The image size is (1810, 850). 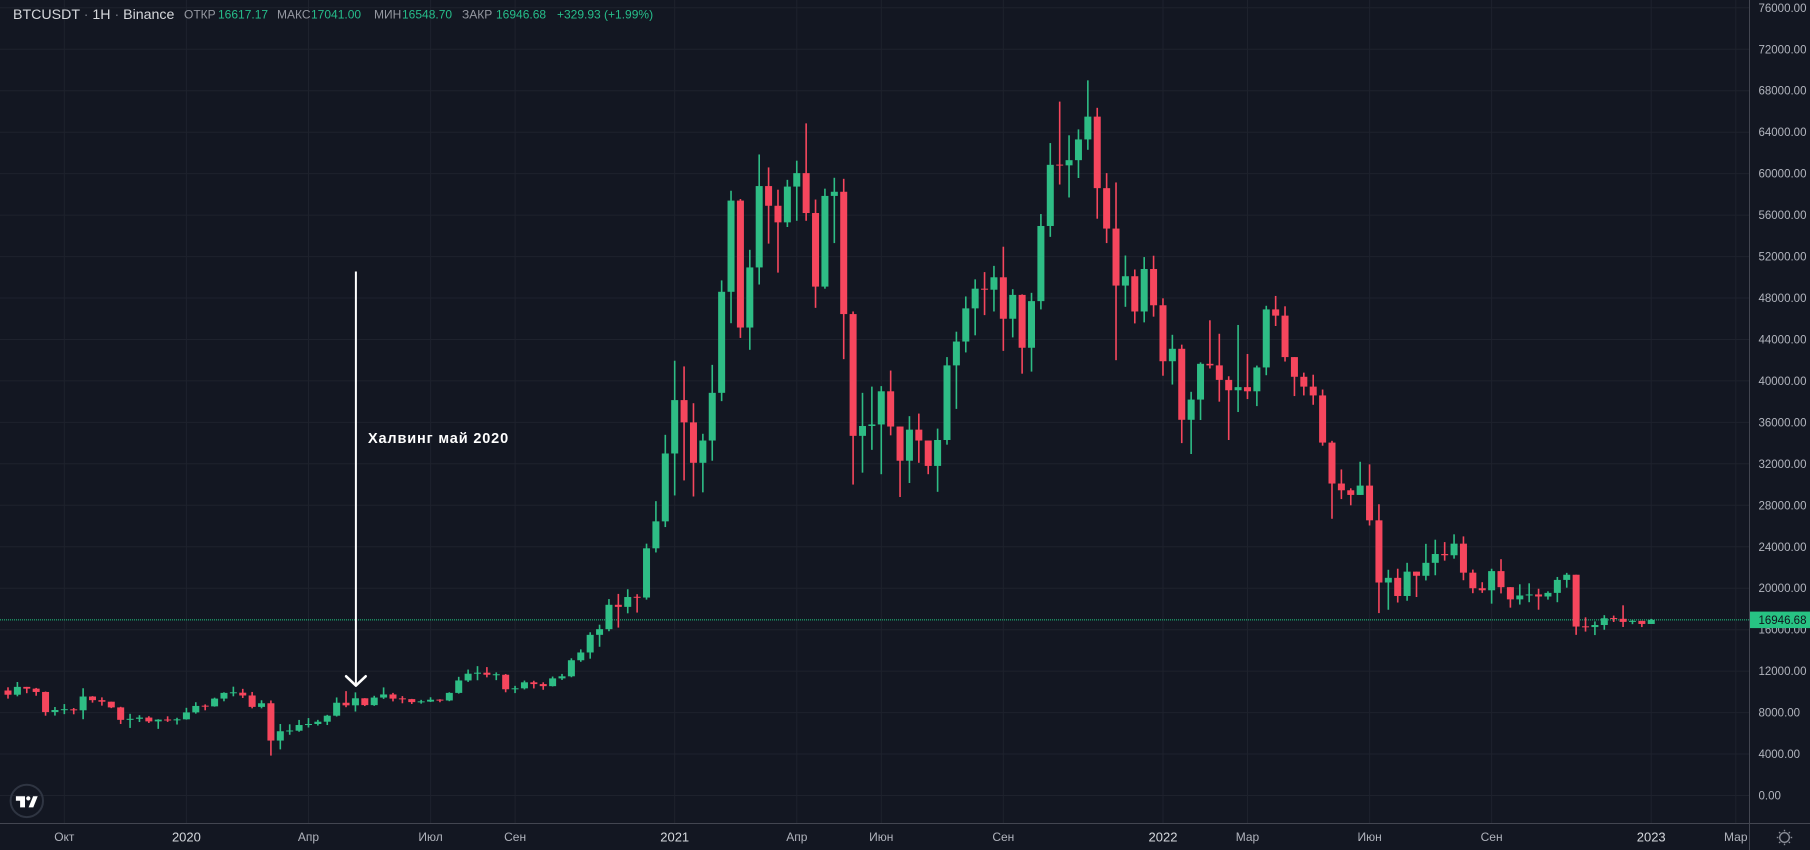 I want to click on svg-text: 76000.00, so click(x=1783, y=9).